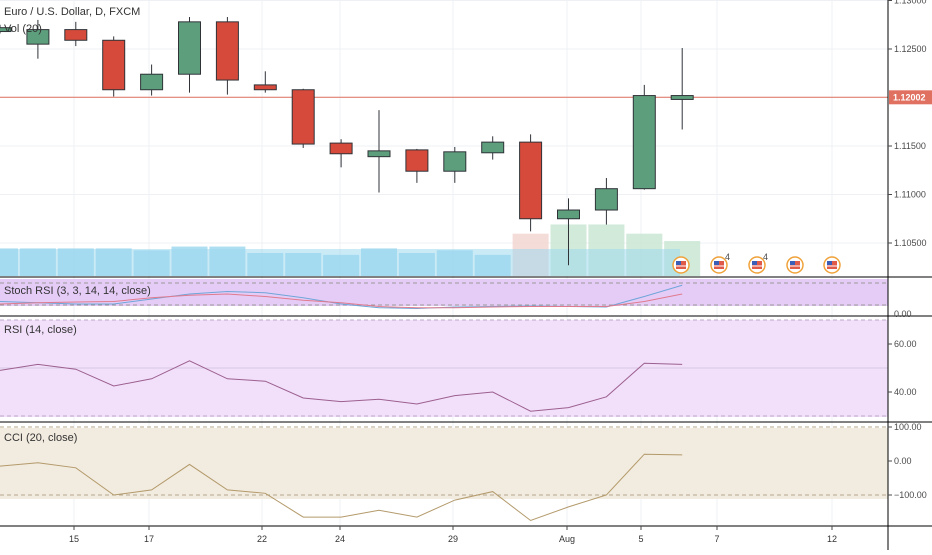 This screenshot has height=555, width=932. What do you see at coordinates (341, 386) in the screenshot?
I see `rsi-line` at bounding box center [341, 386].